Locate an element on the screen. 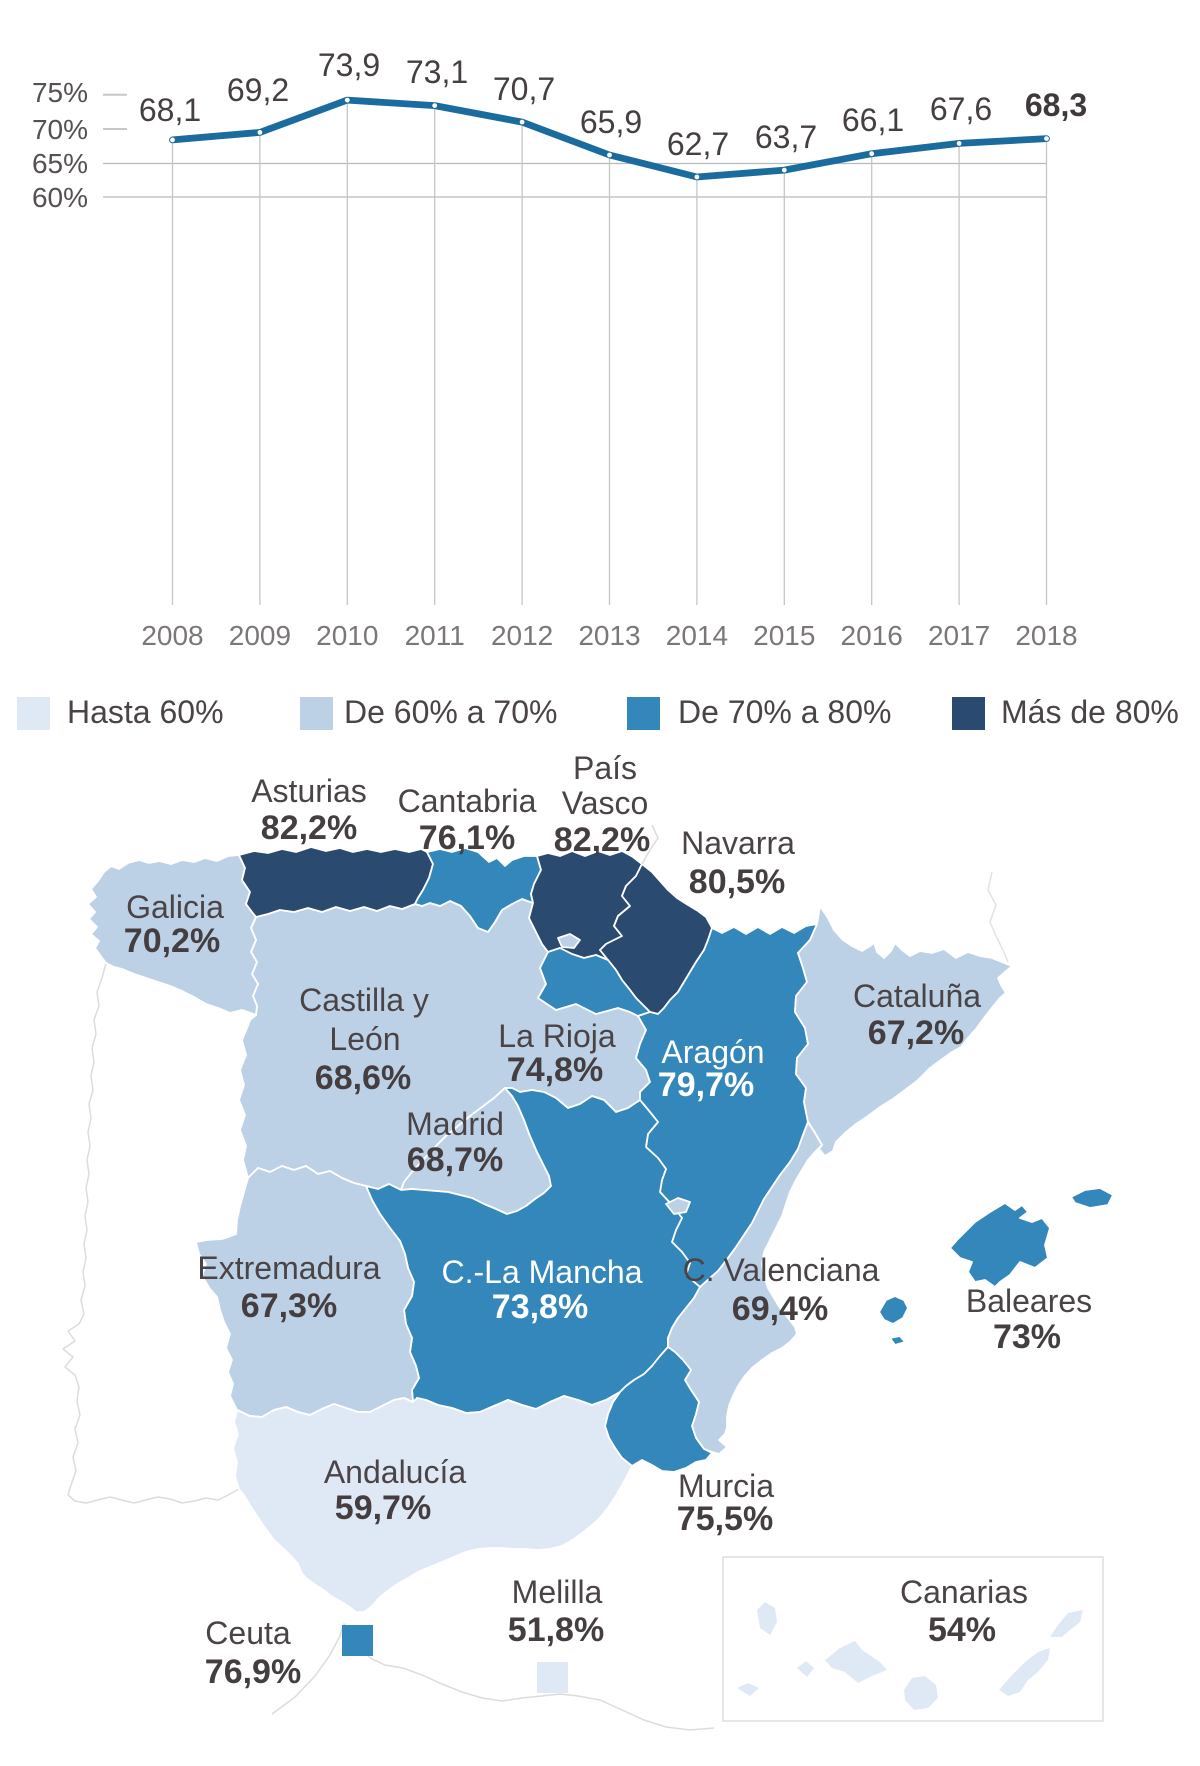 The image size is (1200, 1766). svg-text: 68,1 is located at coordinates (170, 110).